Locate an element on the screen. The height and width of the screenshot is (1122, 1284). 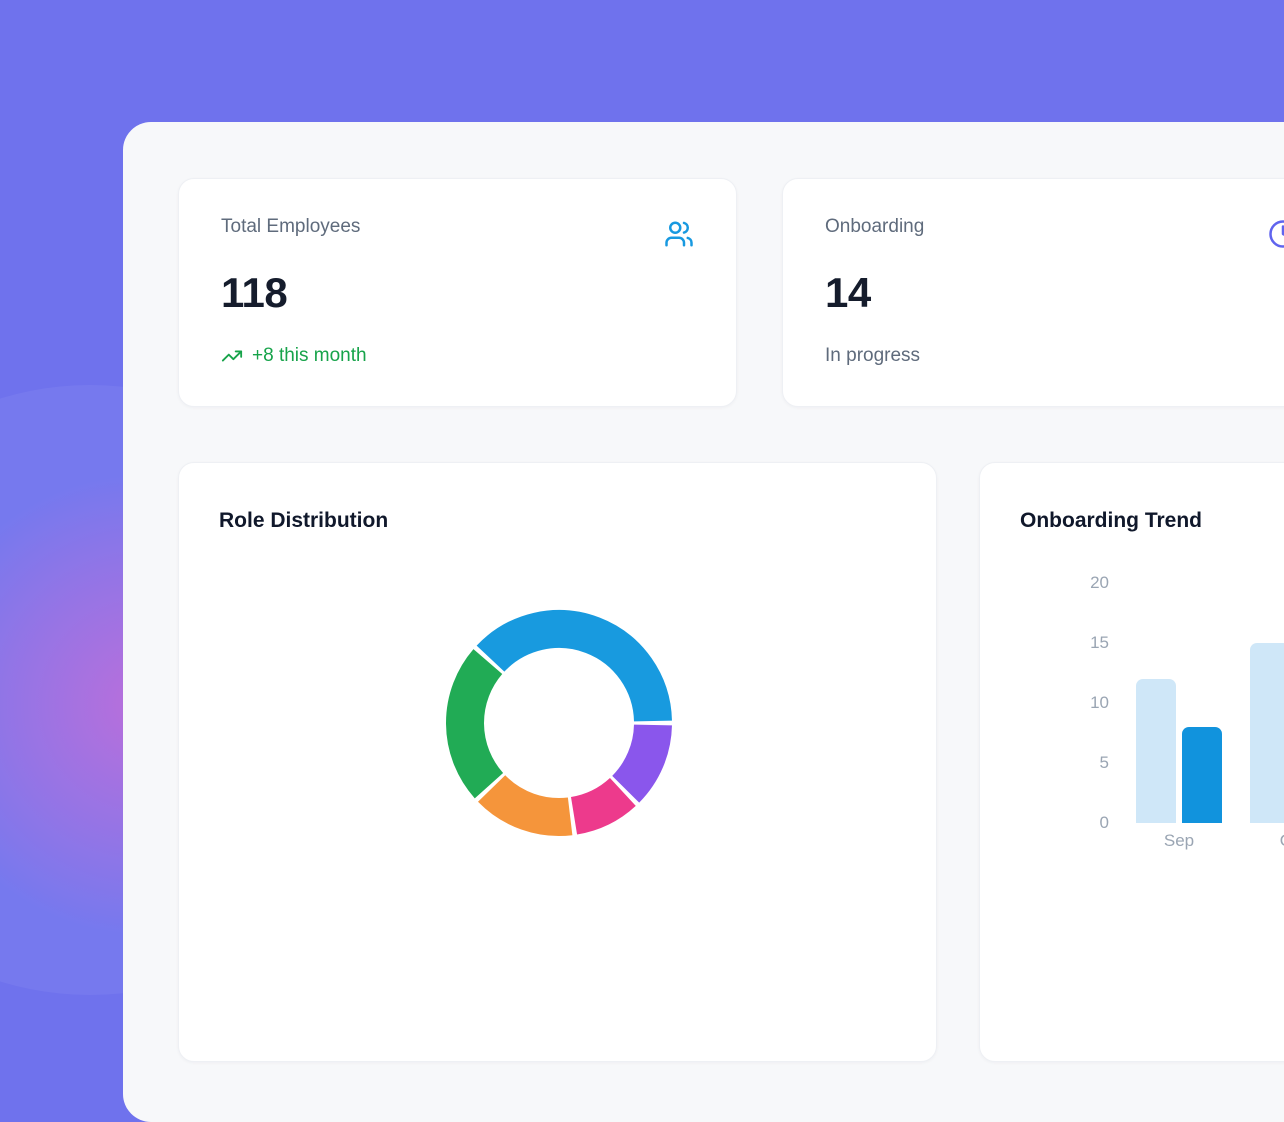
stat-trend-label: +8 this month is located at coordinates (309, 356).